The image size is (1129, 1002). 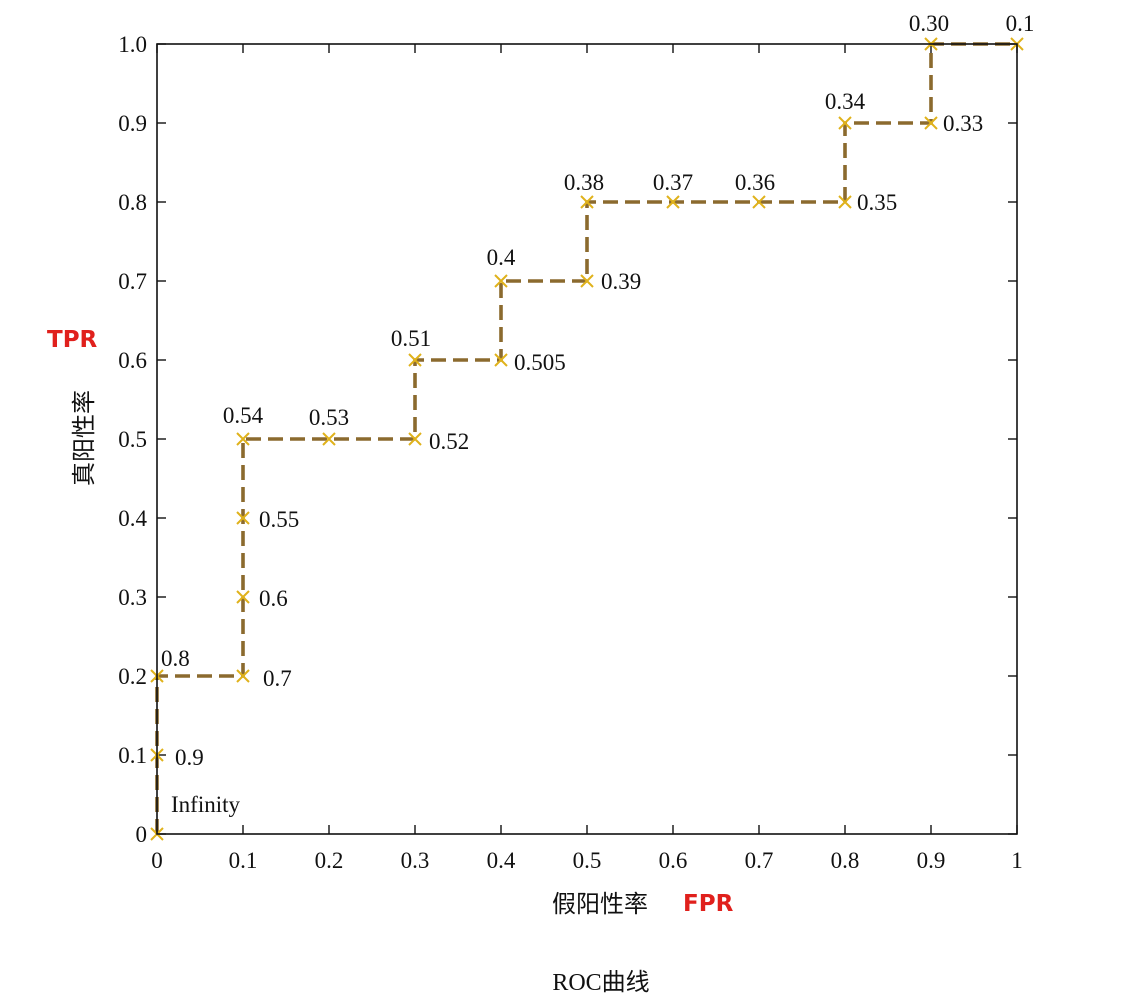 What do you see at coordinates (929, 23) in the screenshot?
I see `roc-point-label: 0.30` at bounding box center [929, 23].